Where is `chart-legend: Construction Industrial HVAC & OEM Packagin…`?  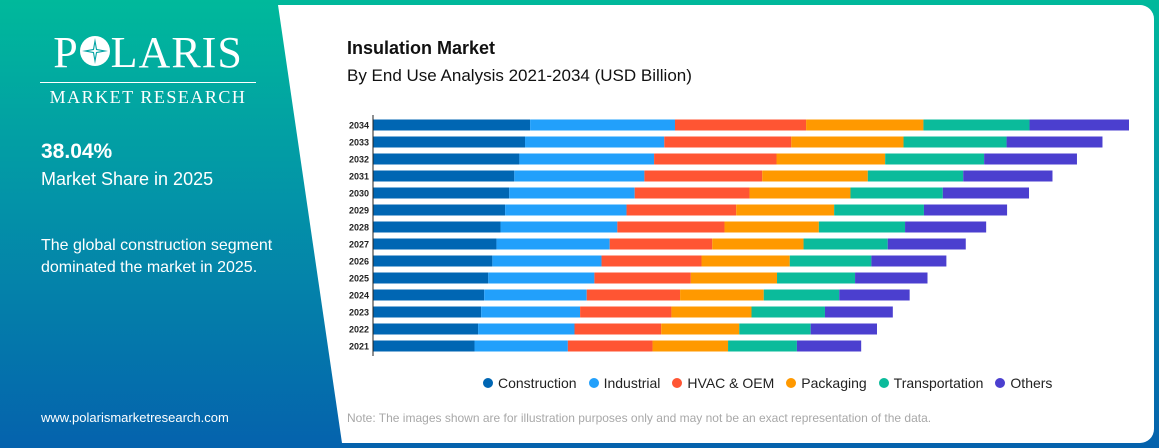
chart-legend: Construction Industrial HVAC & OEM Packagin… is located at coordinates (767, 383).